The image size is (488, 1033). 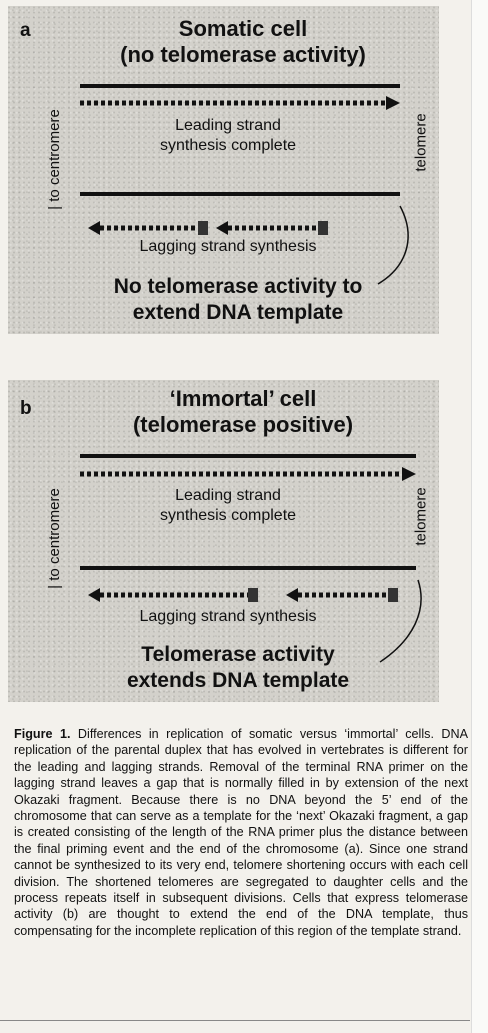 What do you see at coordinates (238, 313) in the screenshot?
I see `outcome-line2: extend DNA template` at bounding box center [238, 313].